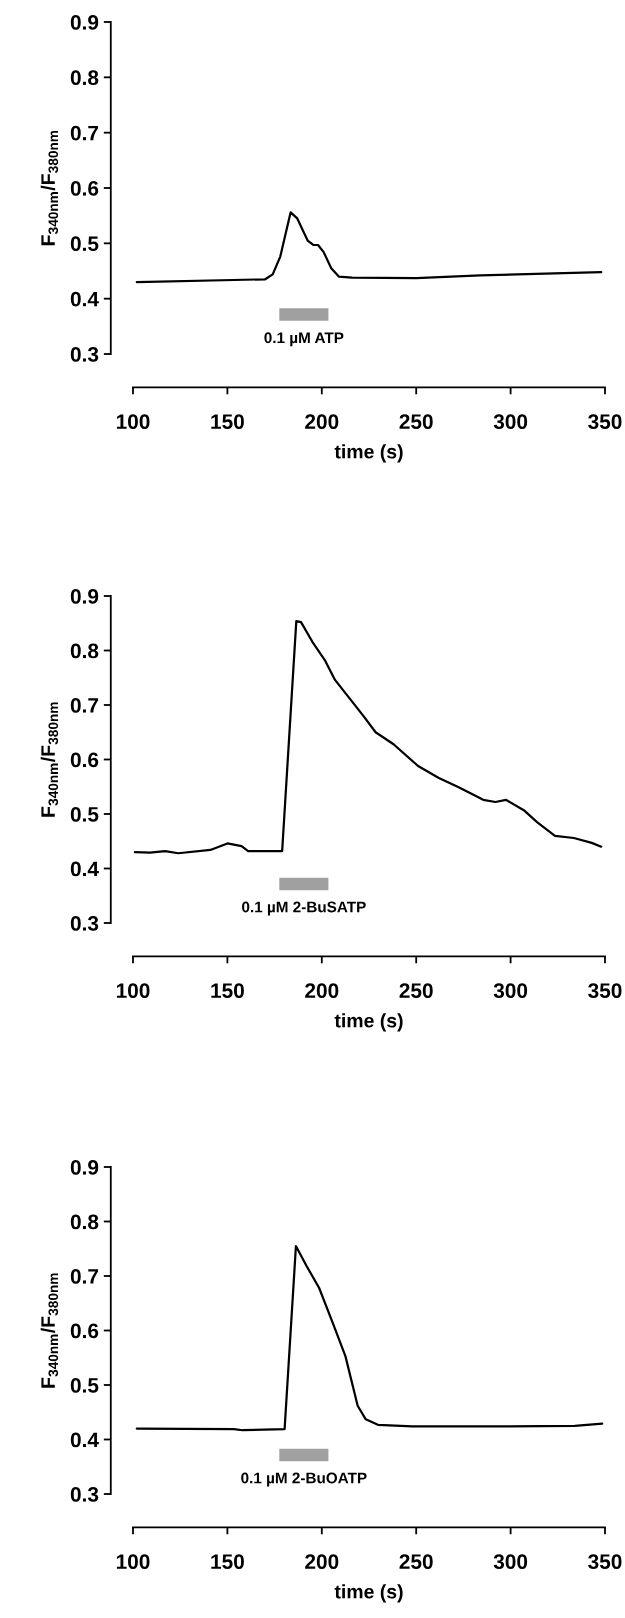  What do you see at coordinates (304, 908) in the screenshot?
I see `annotation: 0.1 µM 2-BuSATP` at bounding box center [304, 908].